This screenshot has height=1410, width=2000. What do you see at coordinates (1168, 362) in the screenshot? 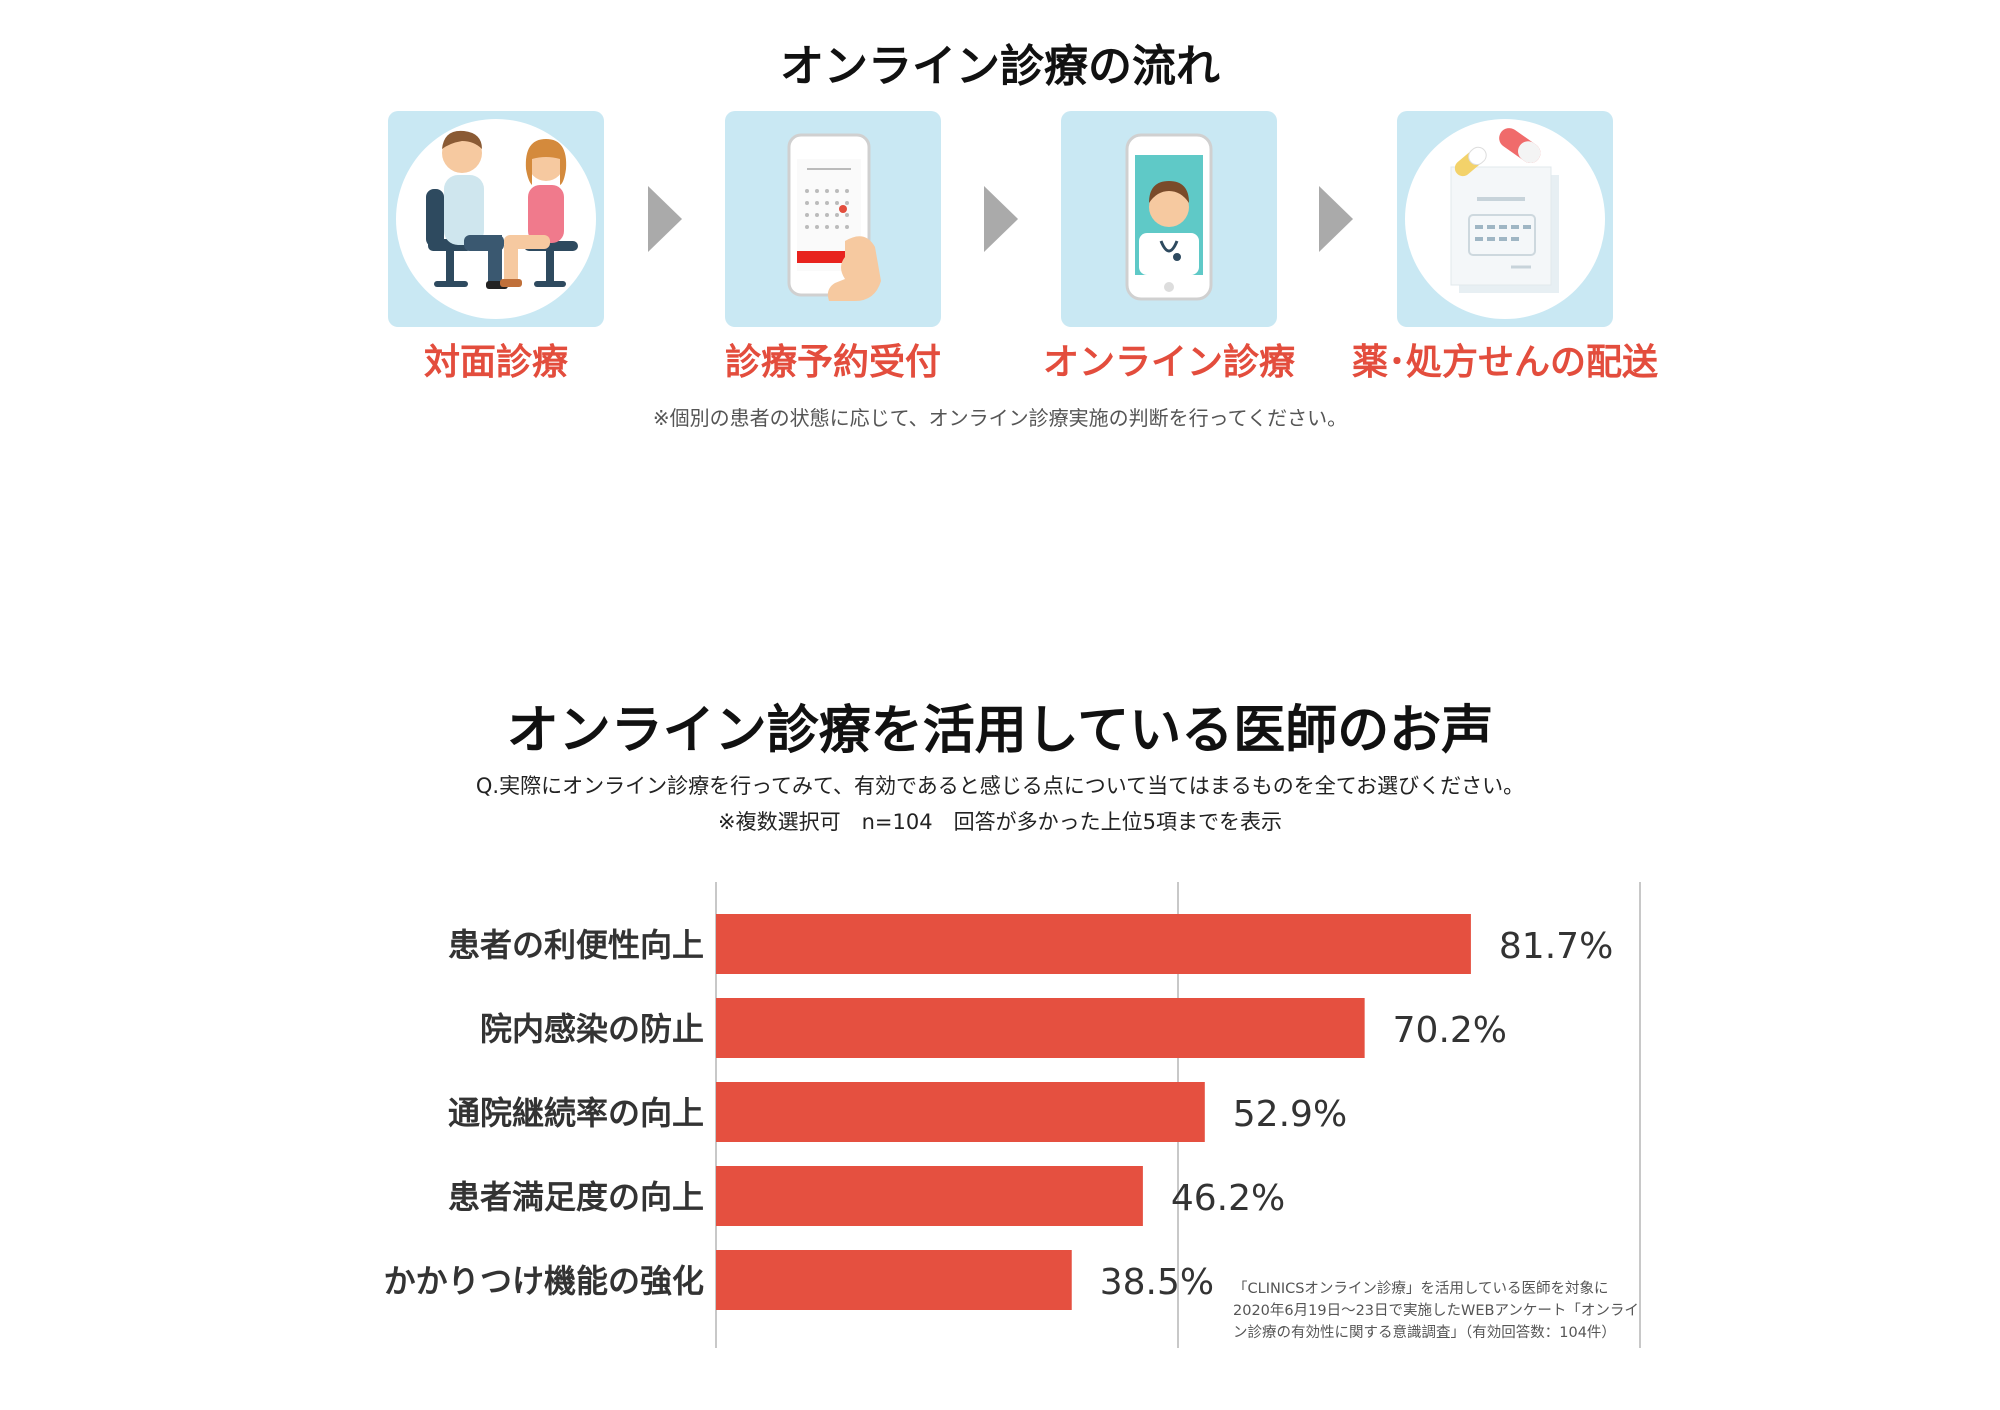
I see `step-label-online: オンライン診療` at bounding box center [1168, 362].